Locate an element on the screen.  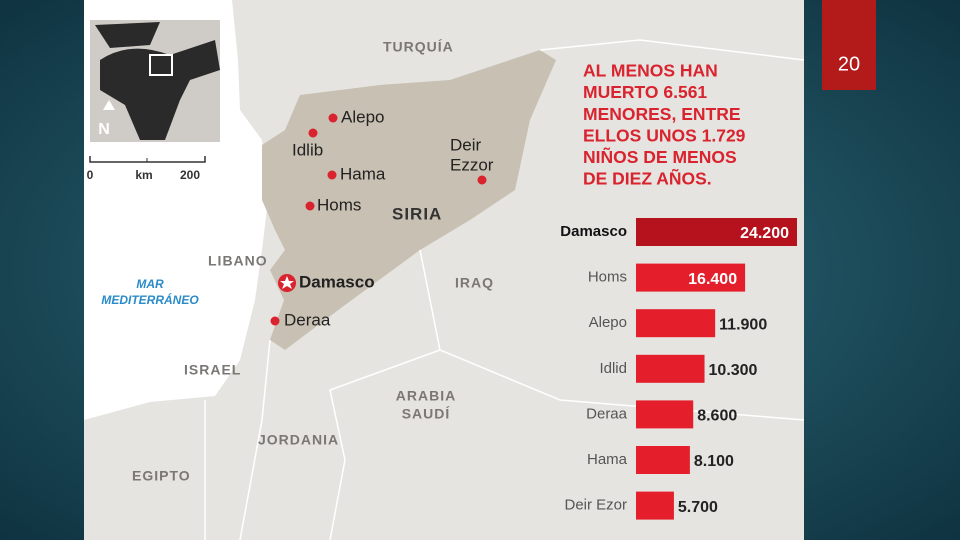
headline-line: MUERTO 6.561 is located at coordinates (645, 92).